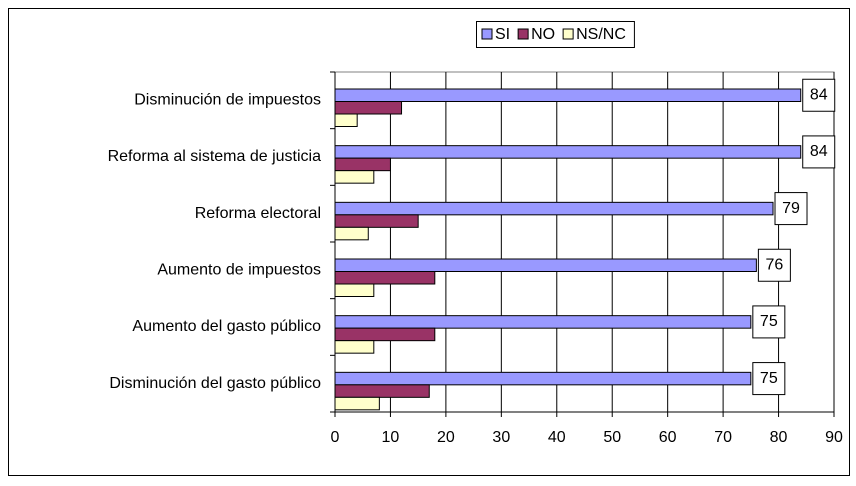 This screenshot has height=486, width=856. Describe the element at coordinates (601, 34) in the screenshot. I see `legend-label: NS/NC` at that location.